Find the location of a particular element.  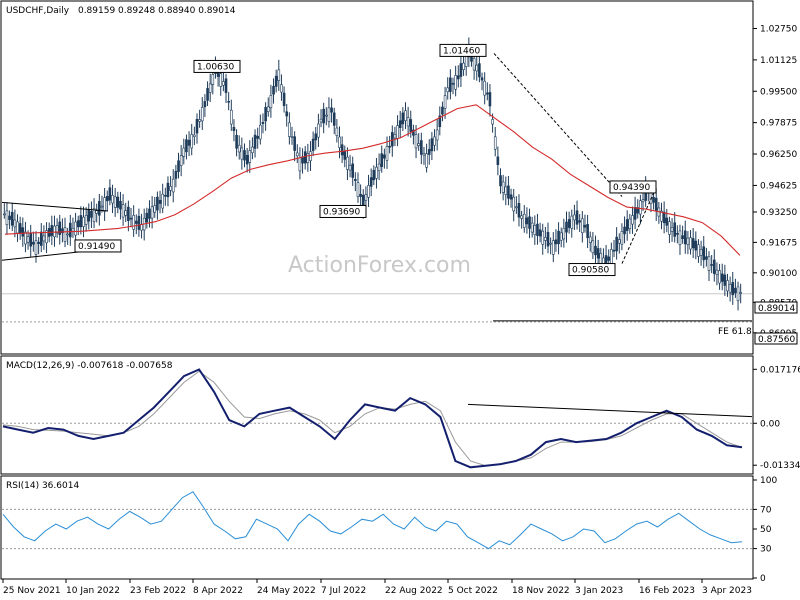

fe-level-box is located at coordinates (776, 338).